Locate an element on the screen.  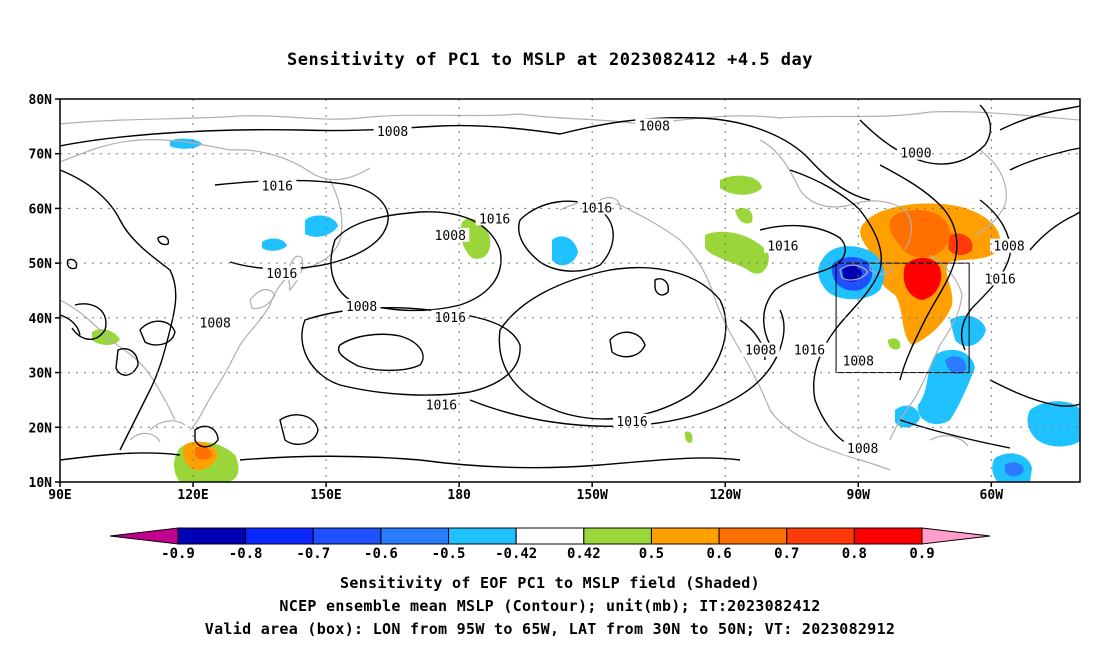
colorbar-label: 0.42 is located at coordinates (584, 554).